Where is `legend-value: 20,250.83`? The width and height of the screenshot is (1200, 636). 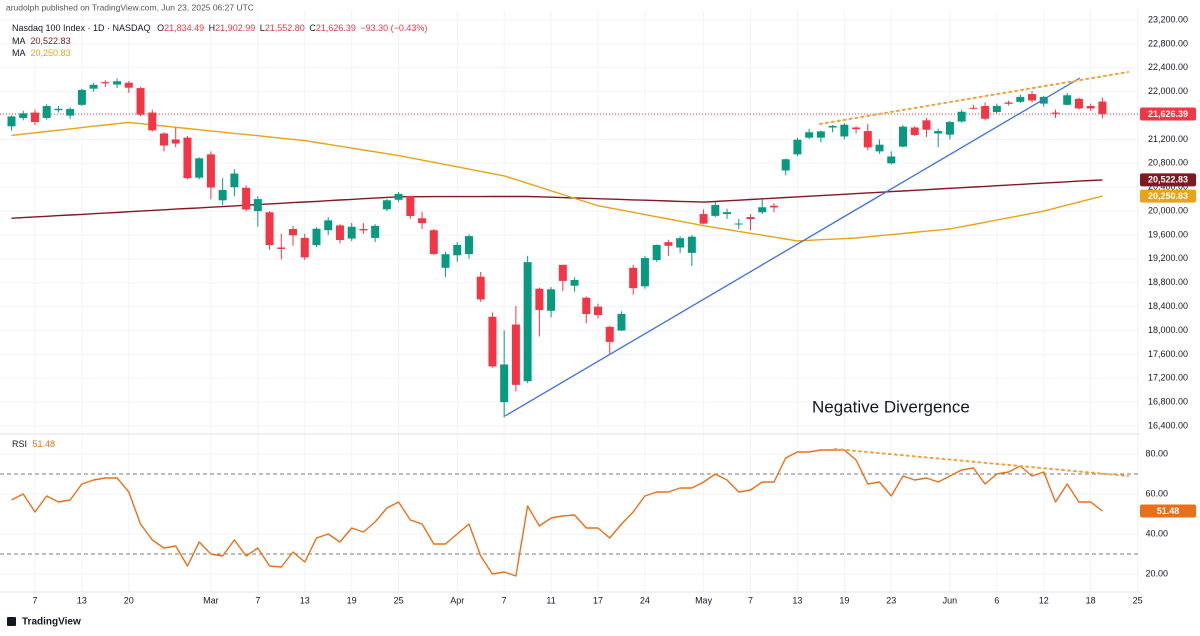
legend-value: 20,250.83 is located at coordinates (51, 53).